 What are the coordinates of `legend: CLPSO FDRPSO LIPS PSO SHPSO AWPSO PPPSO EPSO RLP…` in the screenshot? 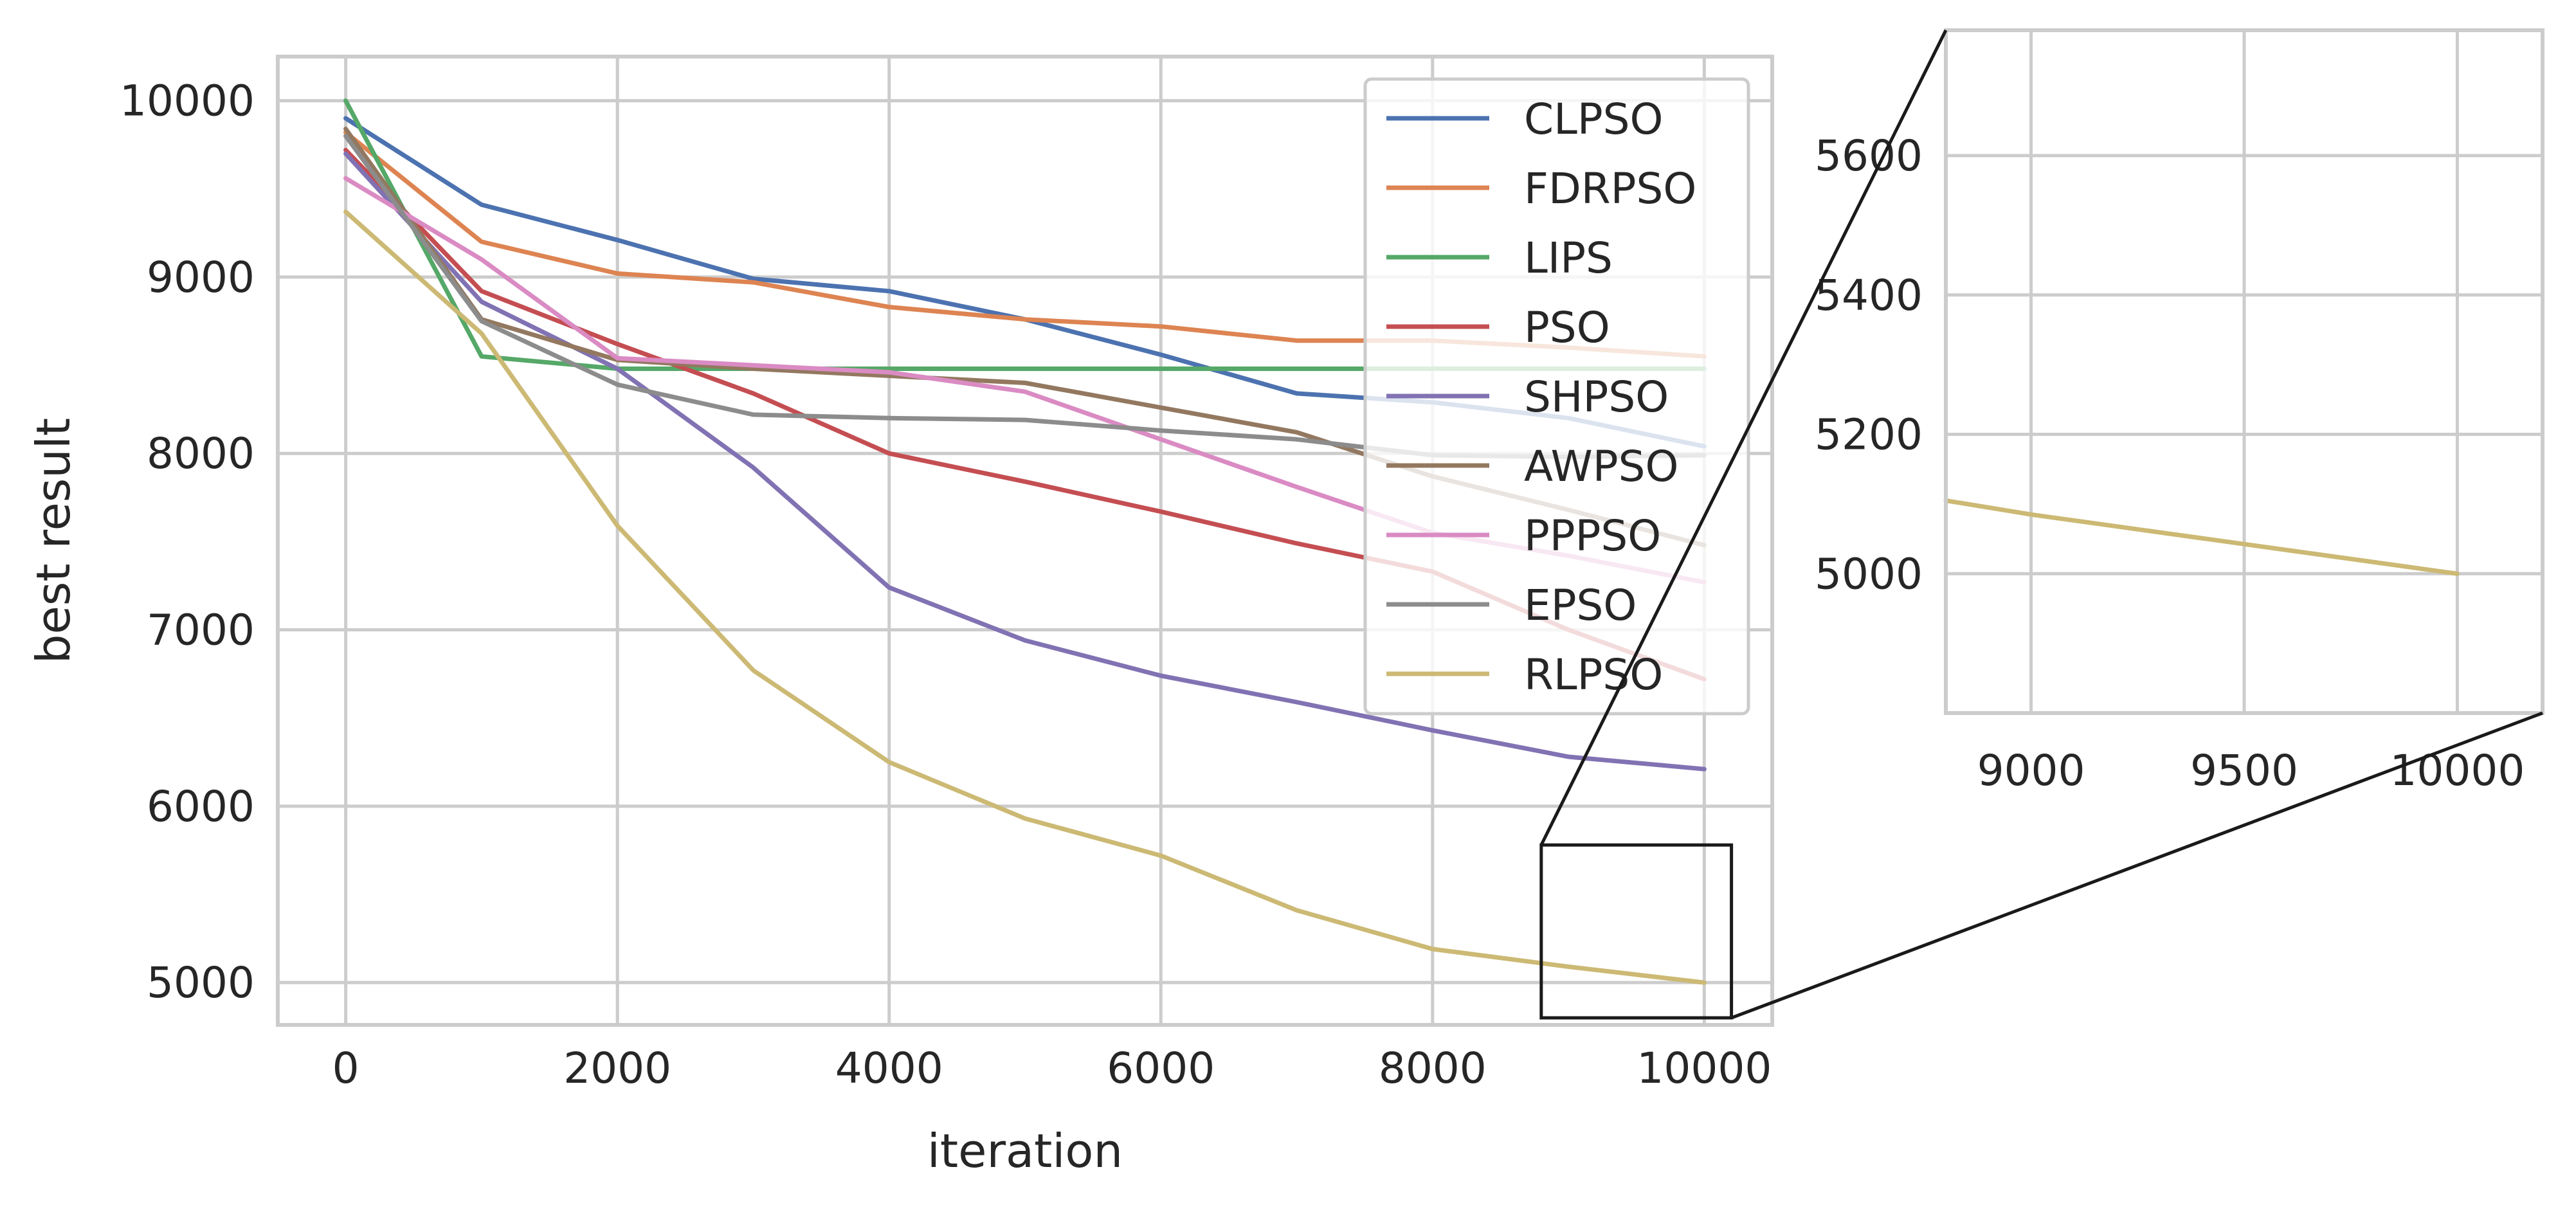 It's located at (1556, 396).